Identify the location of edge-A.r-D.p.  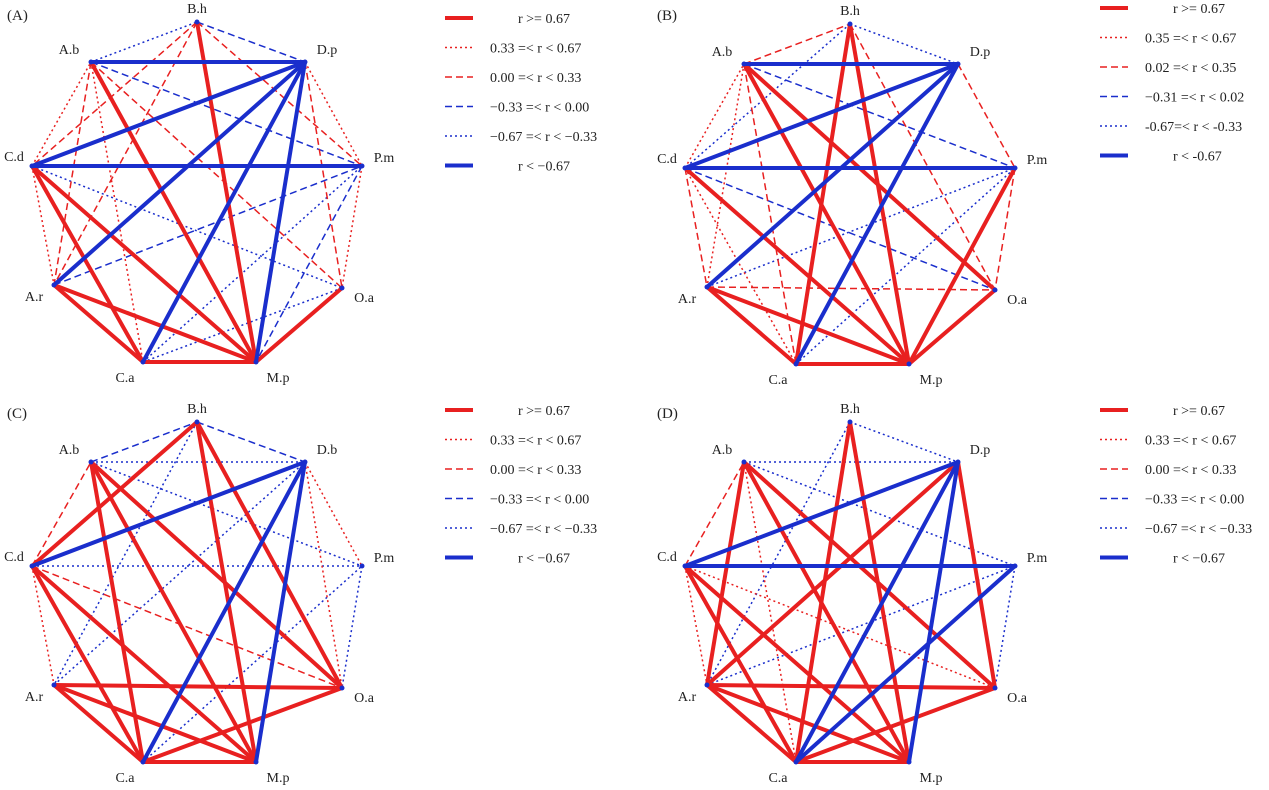
(832, 175).